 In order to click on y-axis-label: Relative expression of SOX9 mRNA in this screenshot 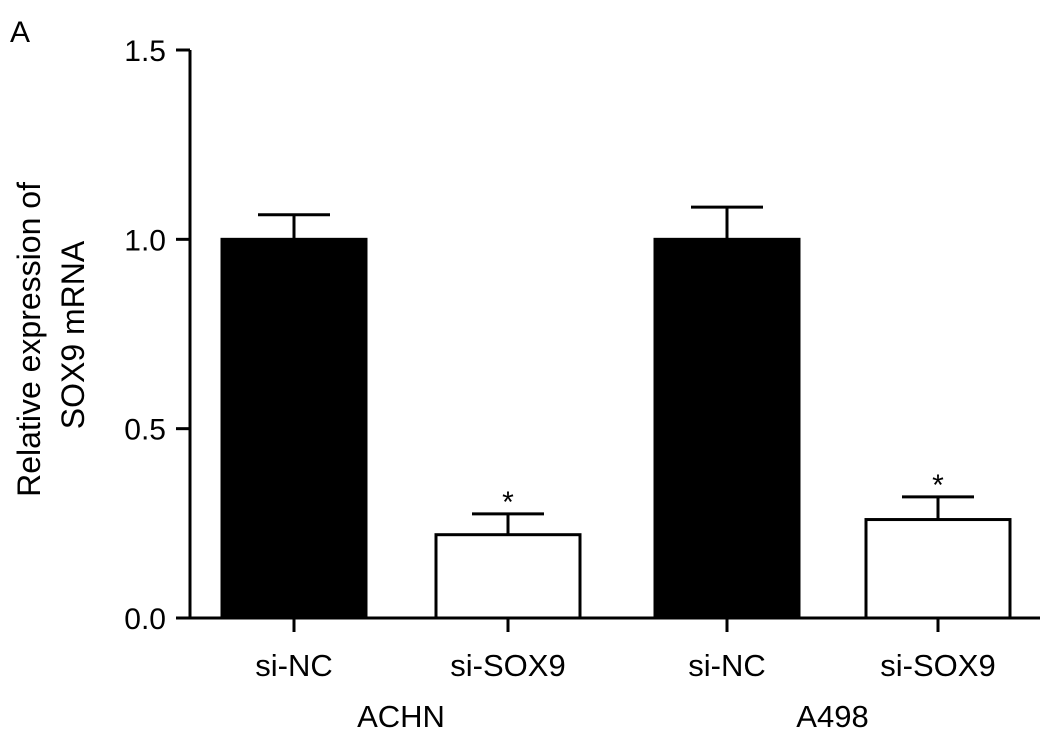, I will do `click(51, 335)`.